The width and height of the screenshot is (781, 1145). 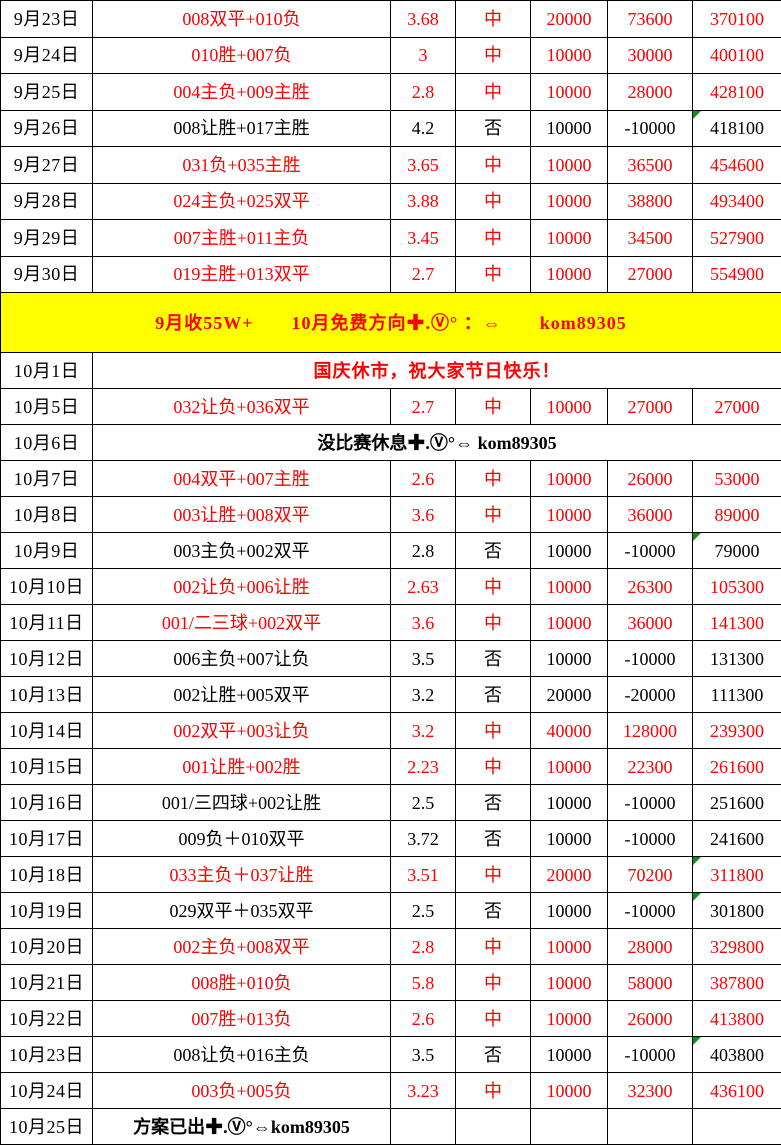 What do you see at coordinates (423, 875) in the screenshot?
I see `odds-cell: 3.51` at bounding box center [423, 875].